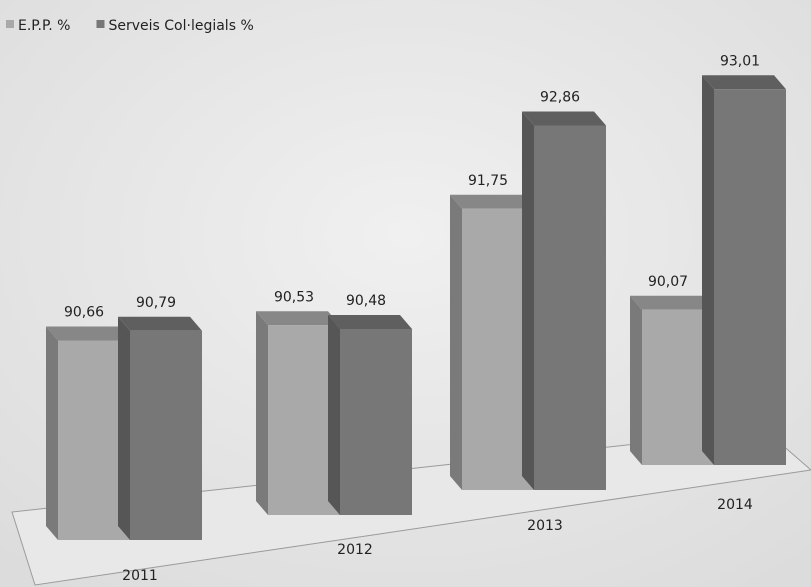 This screenshot has height=587, width=811. Describe the element at coordinates (294, 297) in the screenshot. I see `data-label: 90,53` at that location.